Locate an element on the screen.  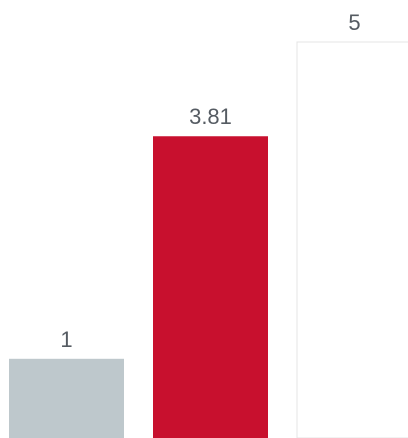
bar-value-label-1: 1 is located at coordinates (66, 339).